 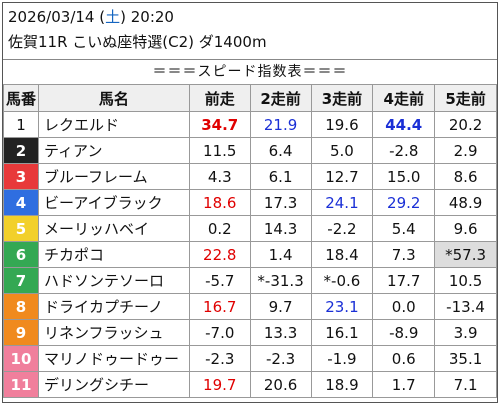 I want to click on speed-index-2-races-ago: -2.3, so click(x=280, y=358).